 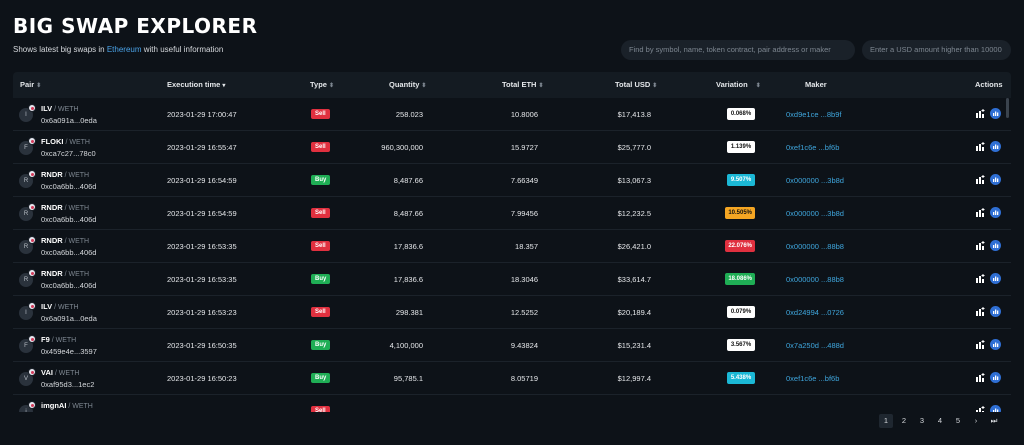 What do you see at coordinates (922, 420) in the screenshot?
I see `page-3-button: 3` at bounding box center [922, 420].